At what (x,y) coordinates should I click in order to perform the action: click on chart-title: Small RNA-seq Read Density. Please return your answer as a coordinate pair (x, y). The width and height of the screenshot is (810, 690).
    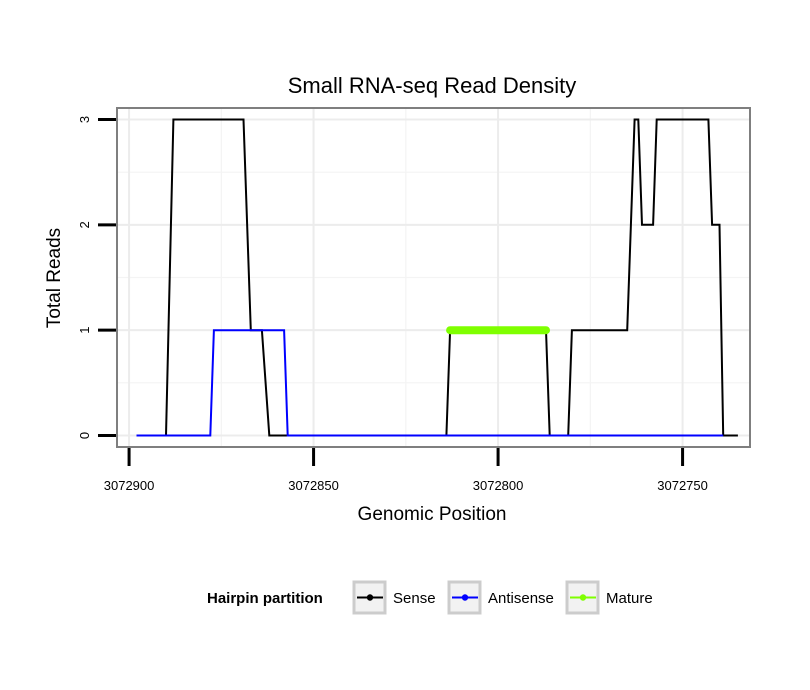
    Looking at the image, I should click on (432, 85).